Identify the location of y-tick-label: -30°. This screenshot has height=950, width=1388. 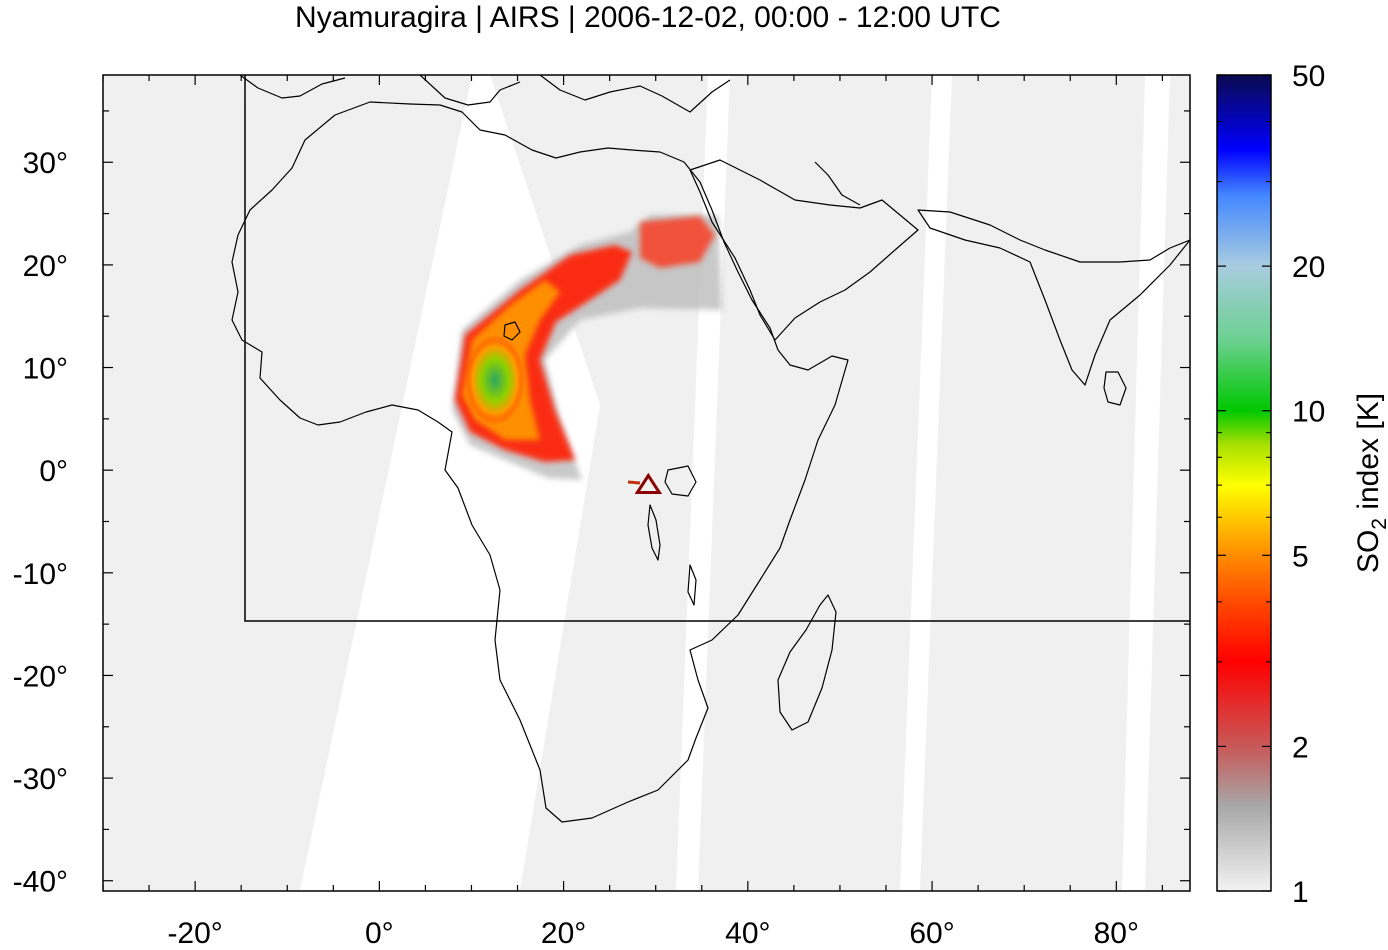
(40, 779).